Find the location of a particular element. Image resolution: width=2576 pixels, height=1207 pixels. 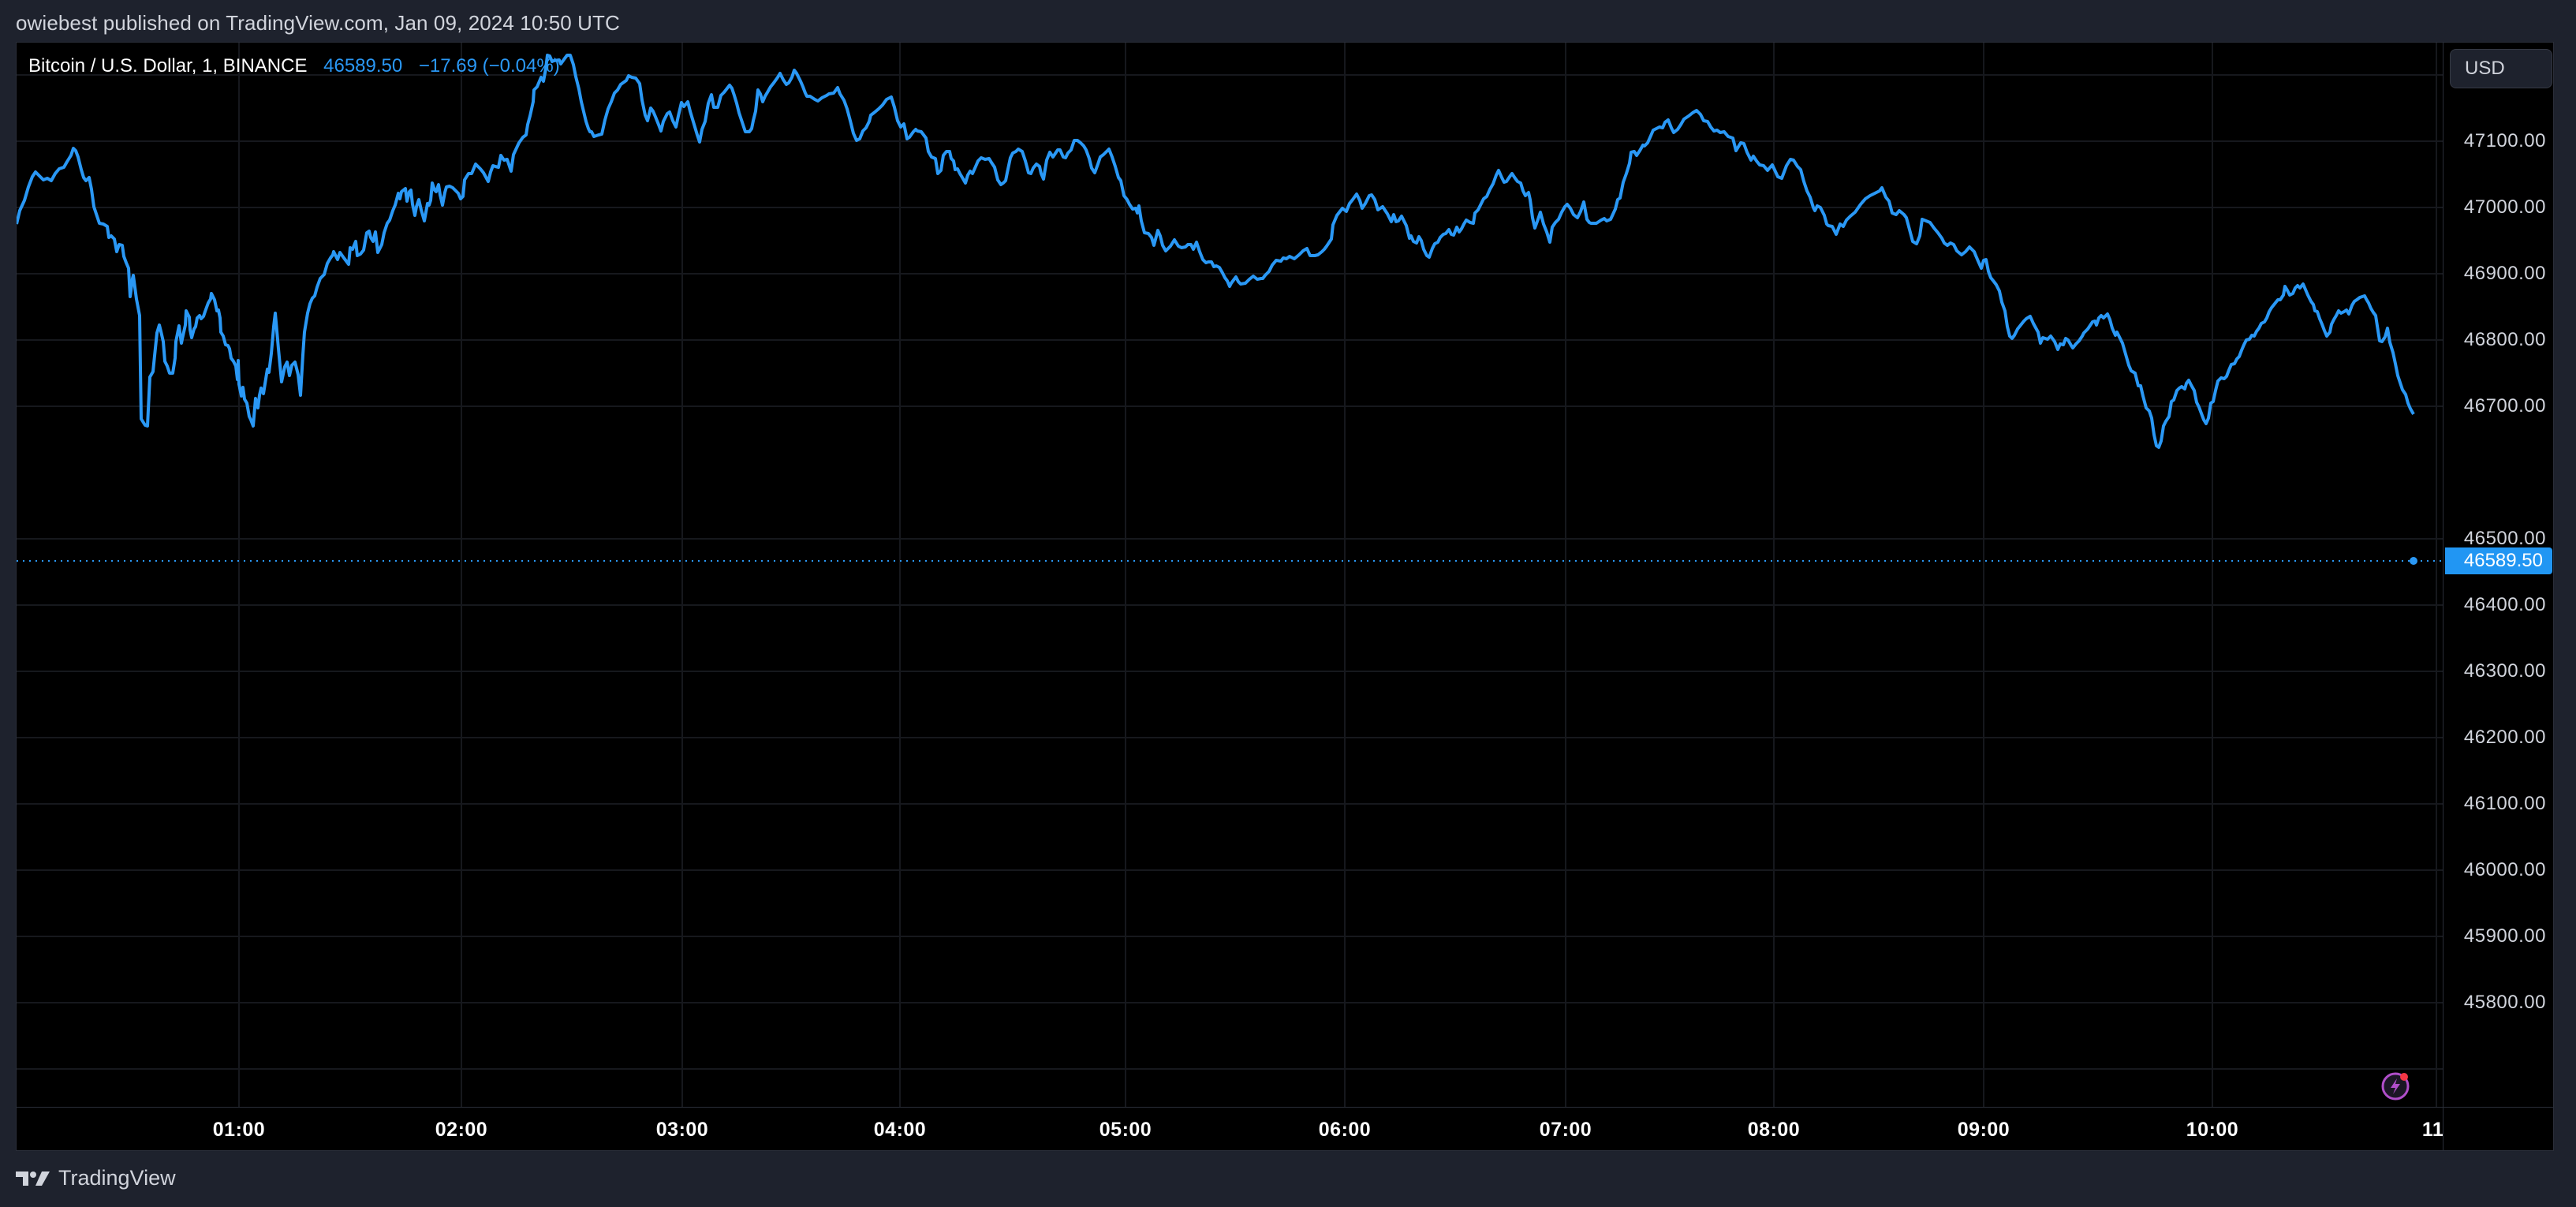

y-tick-label: 46100.00 is located at coordinates (2504, 803).